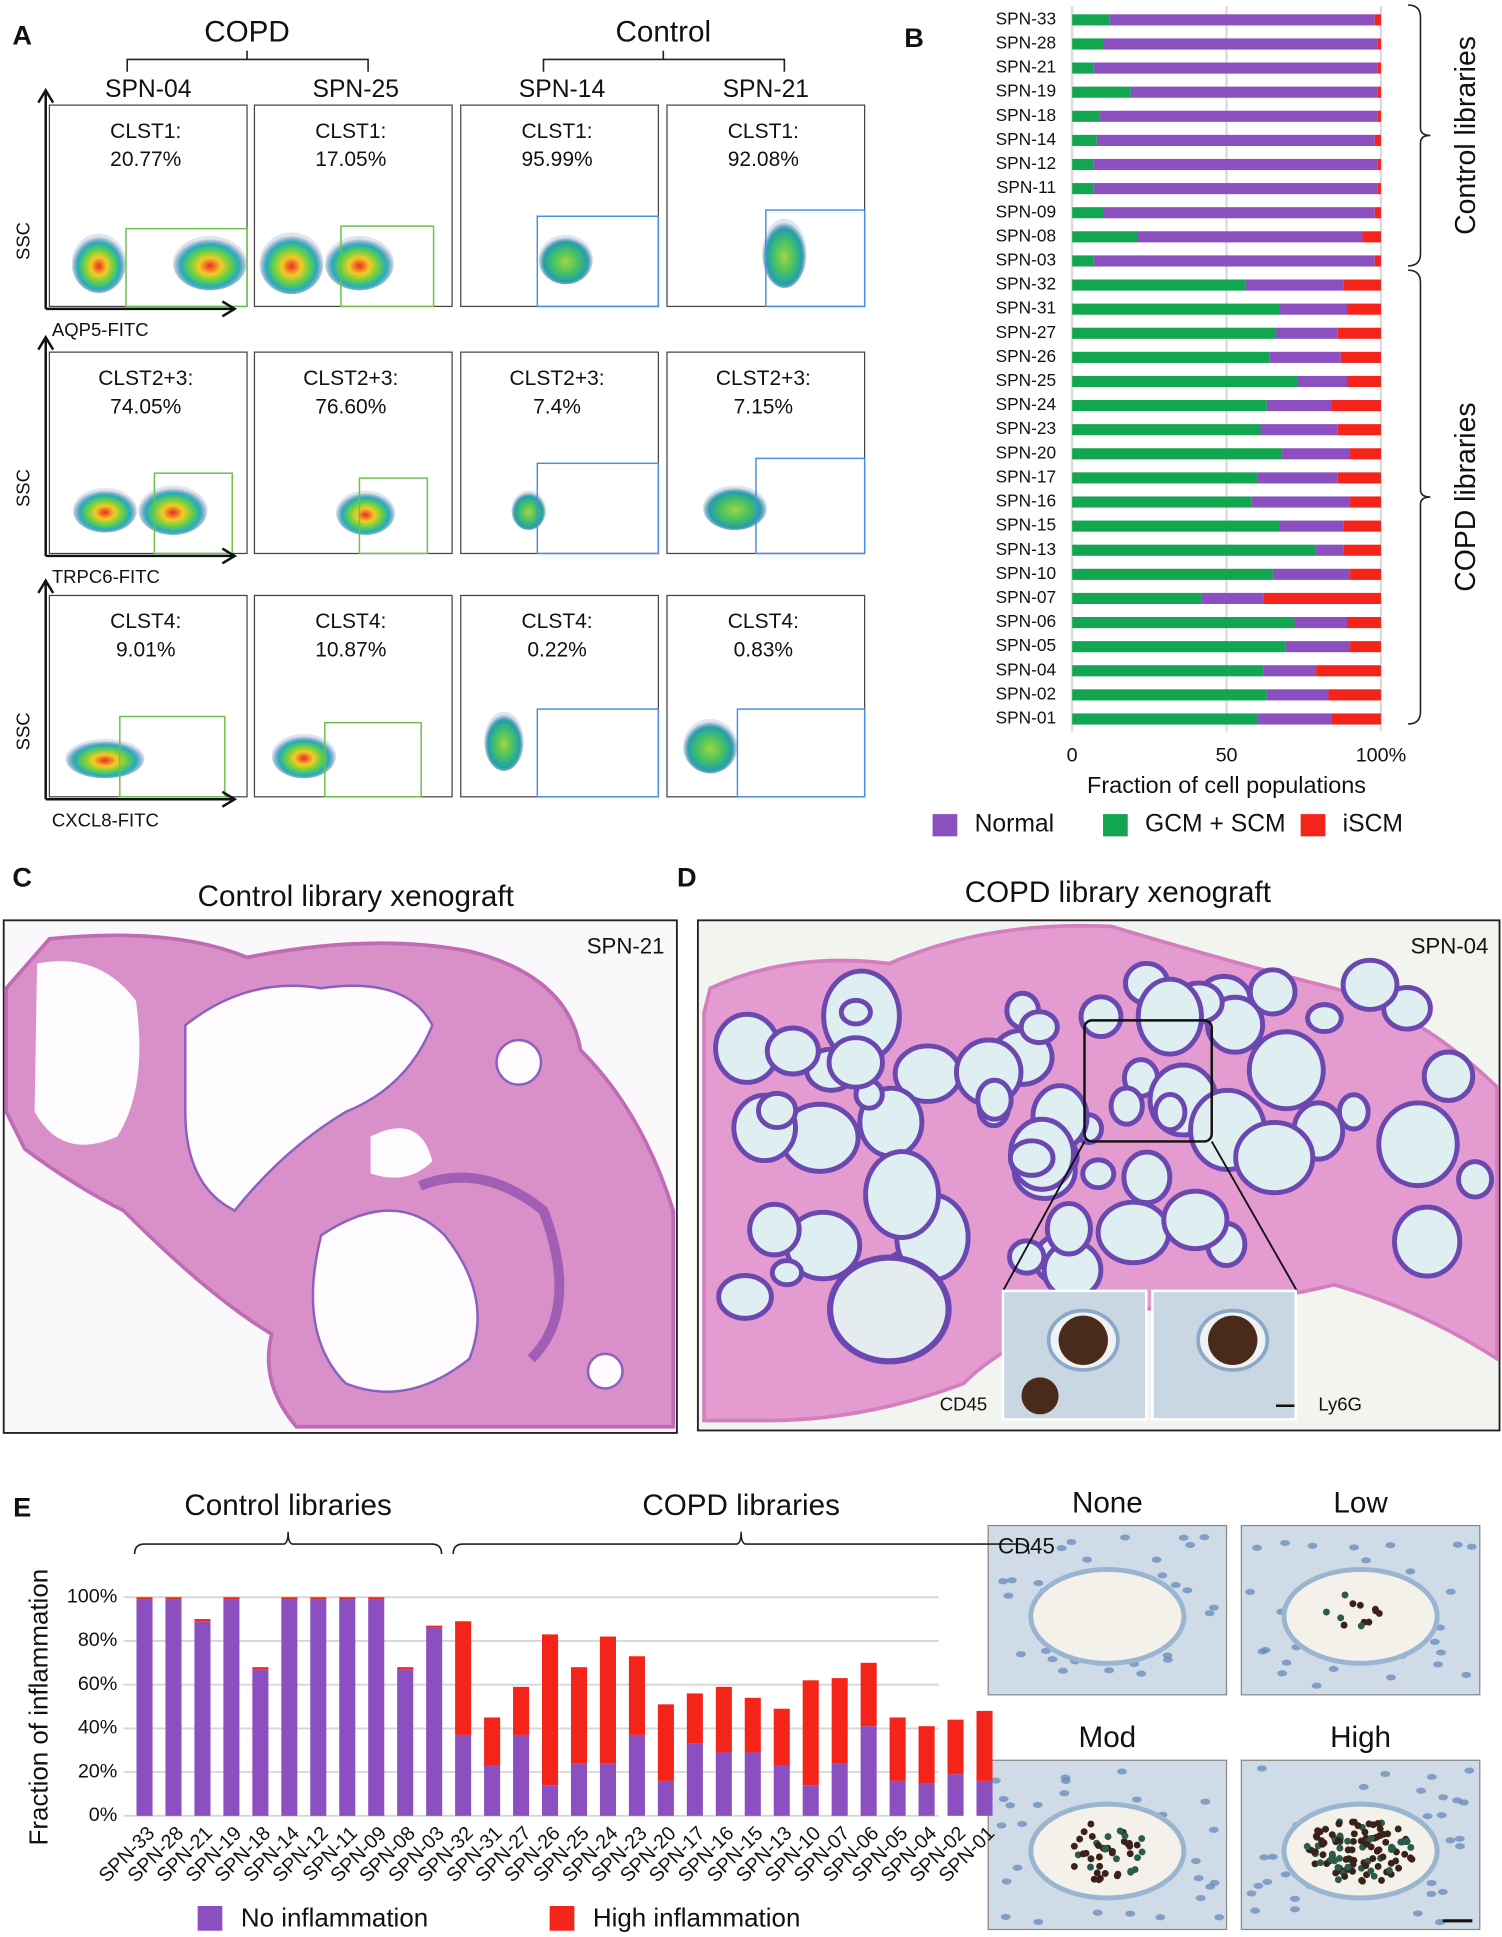 The image size is (1502, 1937). Describe the element at coordinates (1026, 356) in the screenshot. I see `y-tick-label: SPN-26` at that location.